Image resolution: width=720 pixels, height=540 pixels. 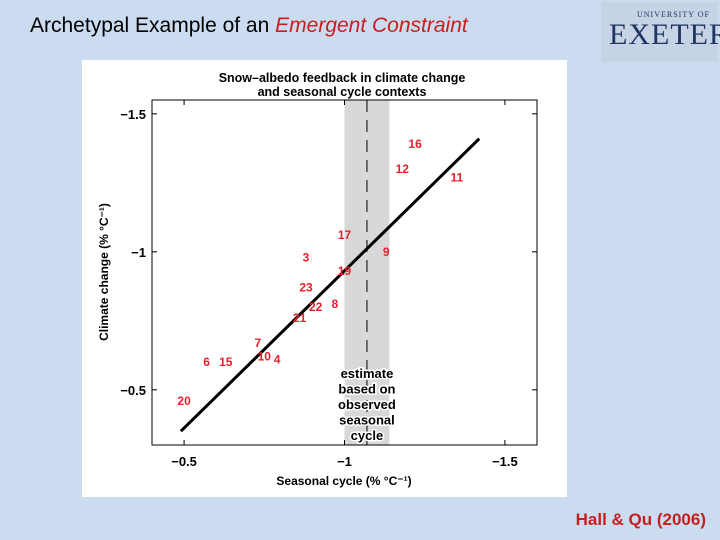 I want to click on data-point-label: 16, so click(x=415, y=144).